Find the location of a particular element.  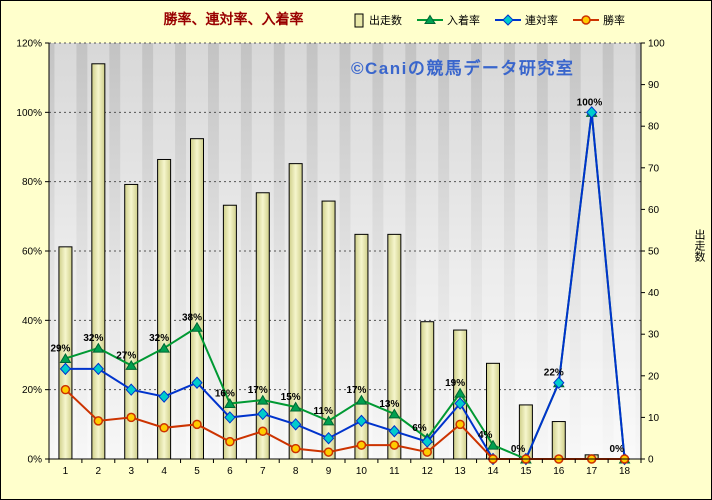

x-category-label: 11 is located at coordinates (394, 471).